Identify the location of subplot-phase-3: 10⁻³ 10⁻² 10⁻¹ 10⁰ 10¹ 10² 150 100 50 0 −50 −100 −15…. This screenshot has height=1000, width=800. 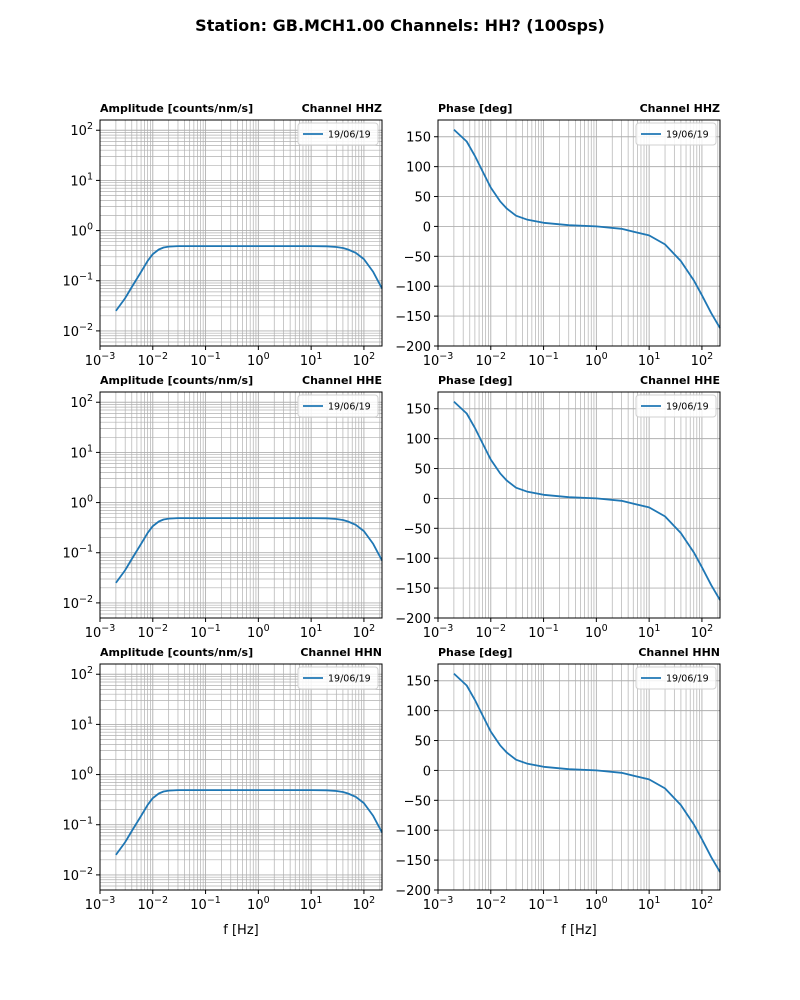
(558, 792).